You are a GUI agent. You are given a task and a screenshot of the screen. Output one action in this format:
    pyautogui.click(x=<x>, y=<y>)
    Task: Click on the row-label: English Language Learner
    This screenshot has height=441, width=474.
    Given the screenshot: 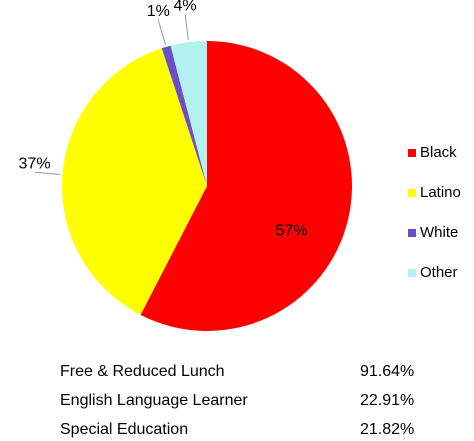 What is the action you would take?
    pyautogui.click(x=154, y=400)
    